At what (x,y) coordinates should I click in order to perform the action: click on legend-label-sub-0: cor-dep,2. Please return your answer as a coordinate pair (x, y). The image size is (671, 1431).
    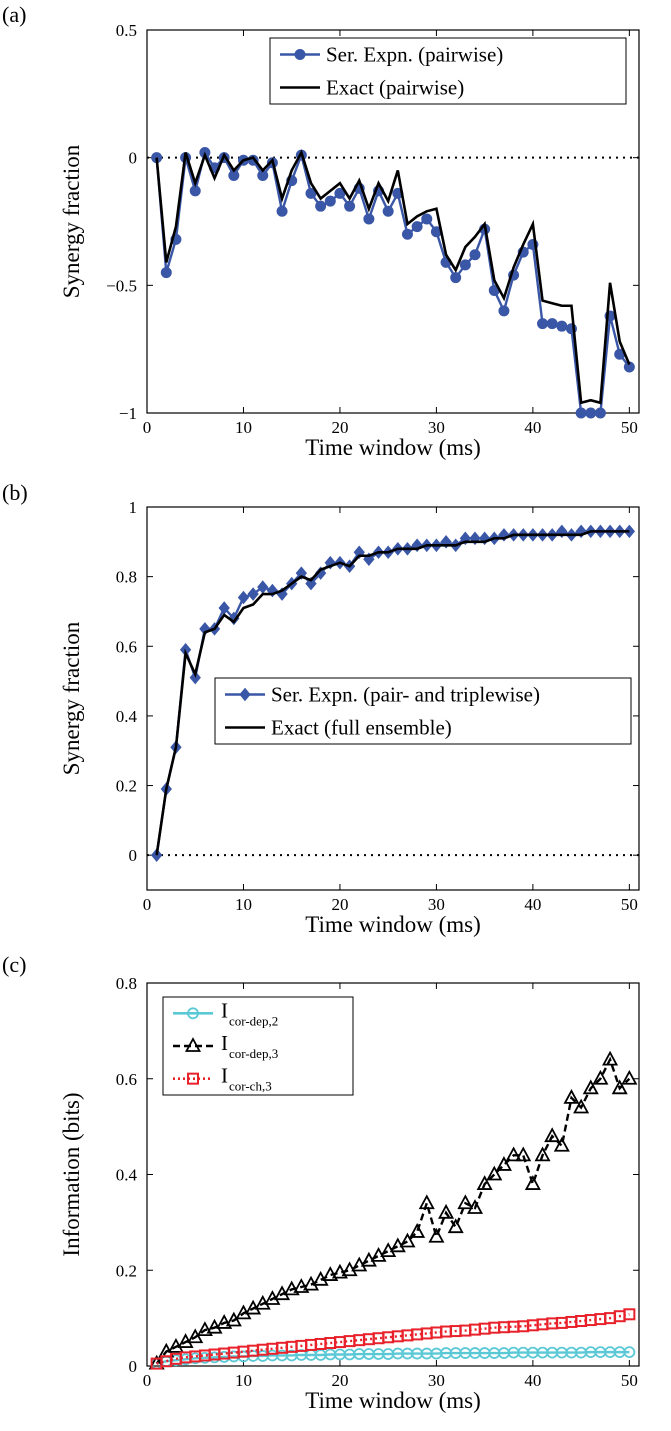
    Looking at the image, I should click on (253, 1020).